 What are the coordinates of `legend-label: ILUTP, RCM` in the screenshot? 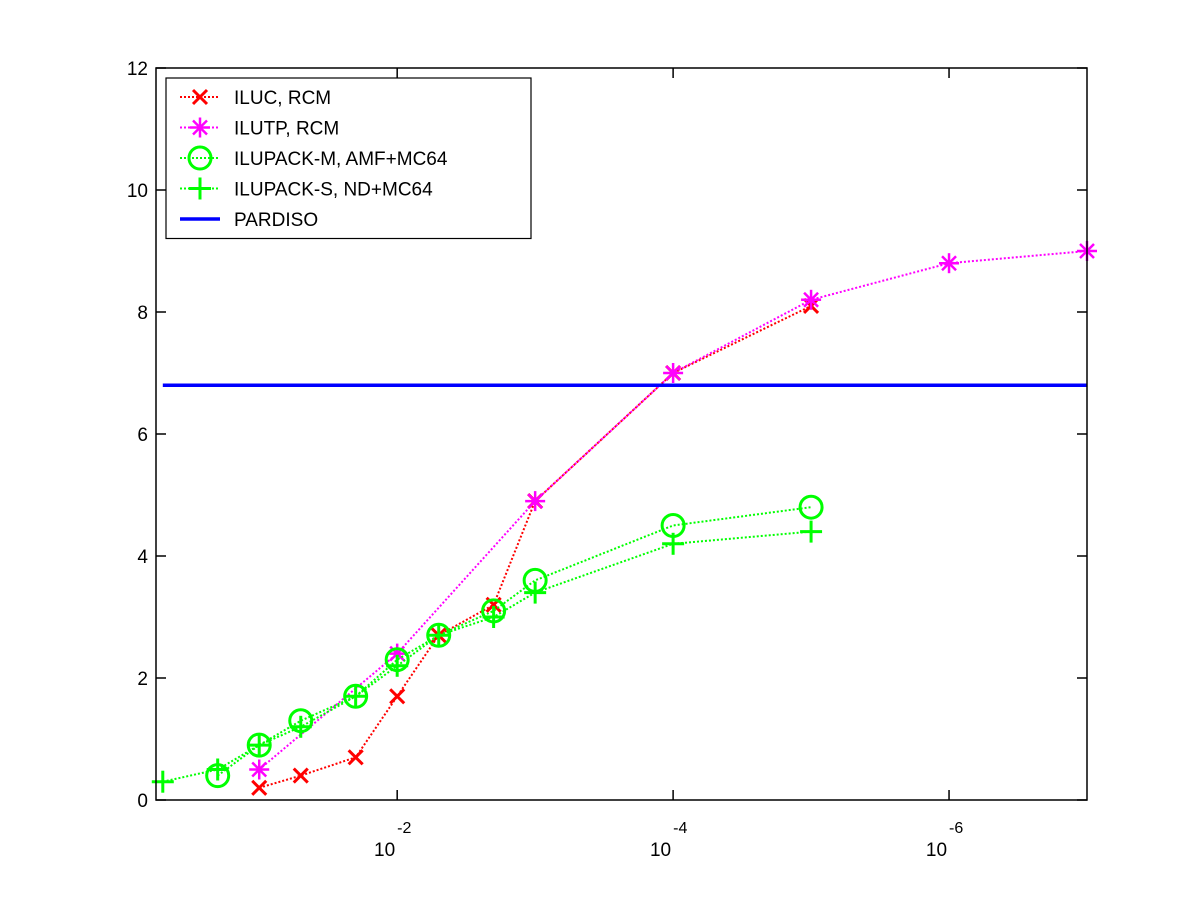 It's located at (286, 129).